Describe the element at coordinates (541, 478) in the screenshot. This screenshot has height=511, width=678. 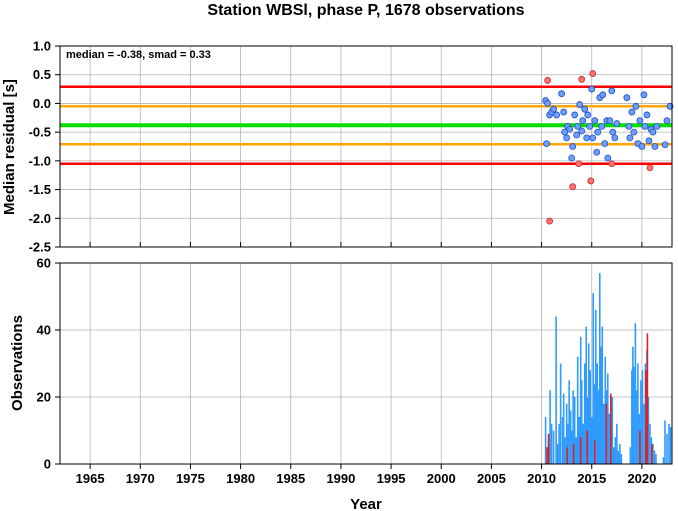
I see `year-tick-label: 2010` at that location.